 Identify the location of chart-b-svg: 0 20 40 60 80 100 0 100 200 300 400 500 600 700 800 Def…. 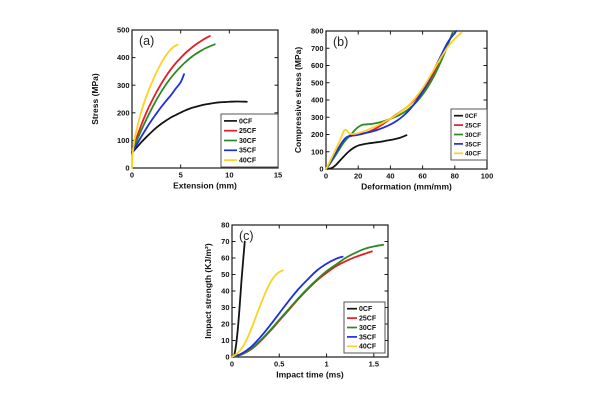
(393, 109).